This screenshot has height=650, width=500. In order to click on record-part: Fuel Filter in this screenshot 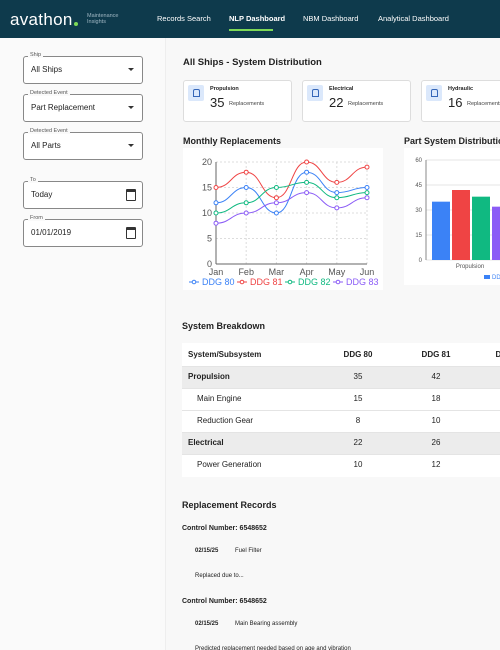, I will do `click(248, 551)`.